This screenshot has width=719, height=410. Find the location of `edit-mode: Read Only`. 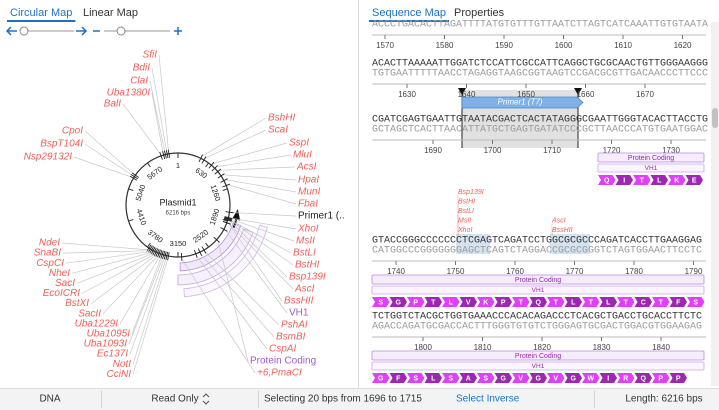

edit-mode: Read Only is located at coordinates (174, 399).